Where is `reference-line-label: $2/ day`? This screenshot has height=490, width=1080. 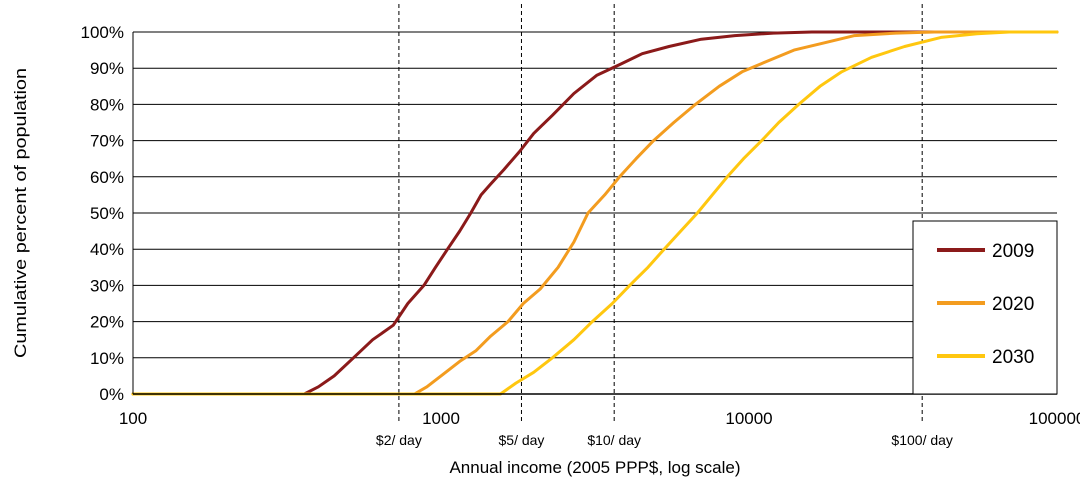
reference-line-label: $2/ day is located at coordinates (399, 440).